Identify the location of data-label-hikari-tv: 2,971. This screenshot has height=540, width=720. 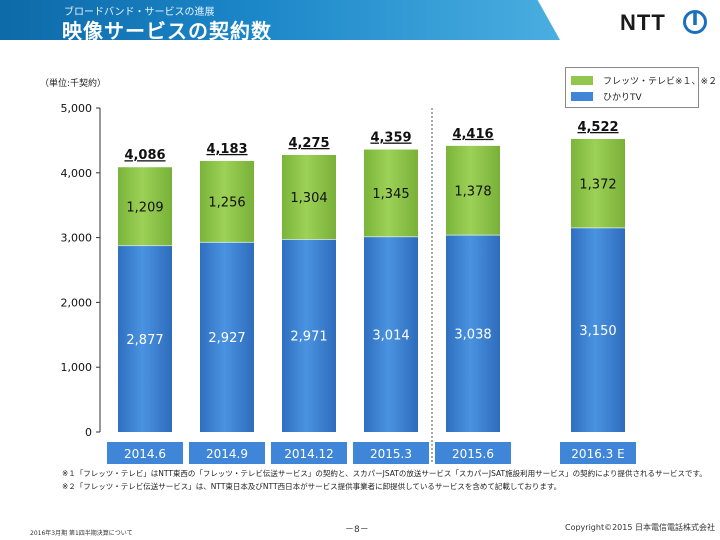
(308, 337).